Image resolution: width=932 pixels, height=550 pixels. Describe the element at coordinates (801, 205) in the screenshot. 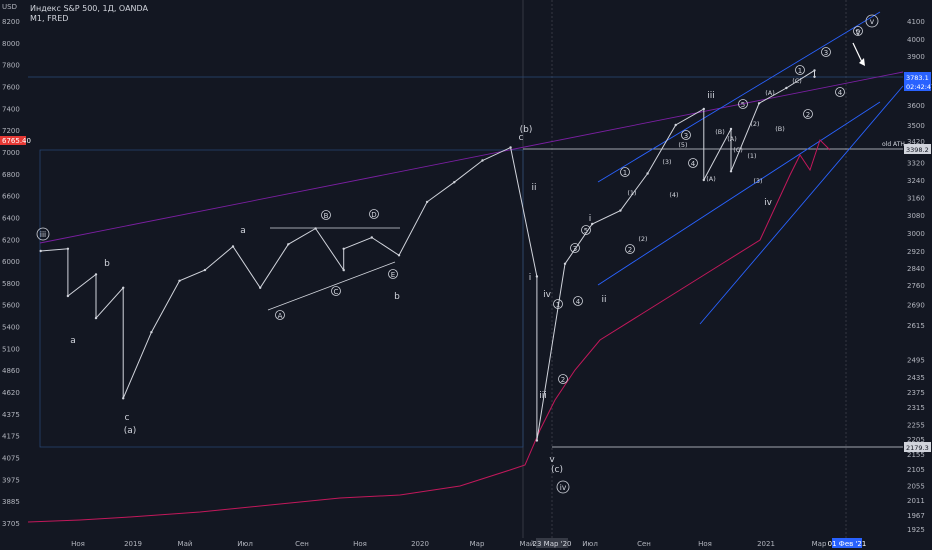

I see `channel-lower2` at that location.